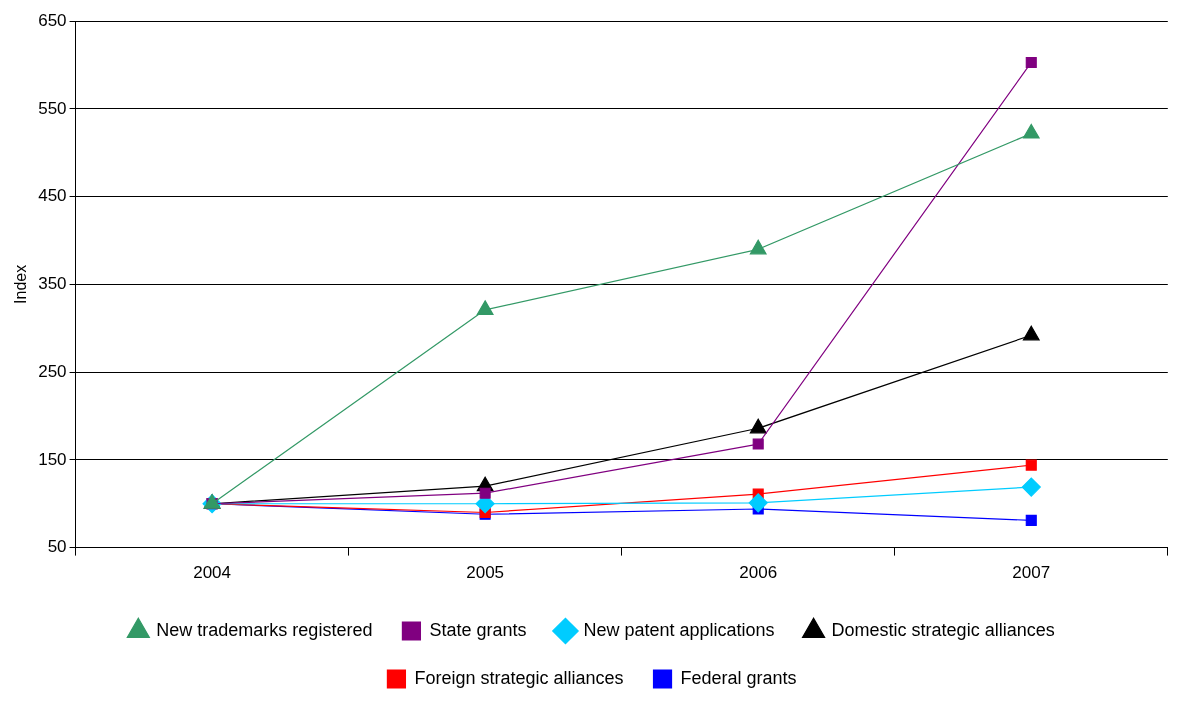 The image size is (1190, 706). What do you see at coordinates (52, 196) in the screenshot?
I see `y-tick-label: 450` at bounding box center [52, 196].